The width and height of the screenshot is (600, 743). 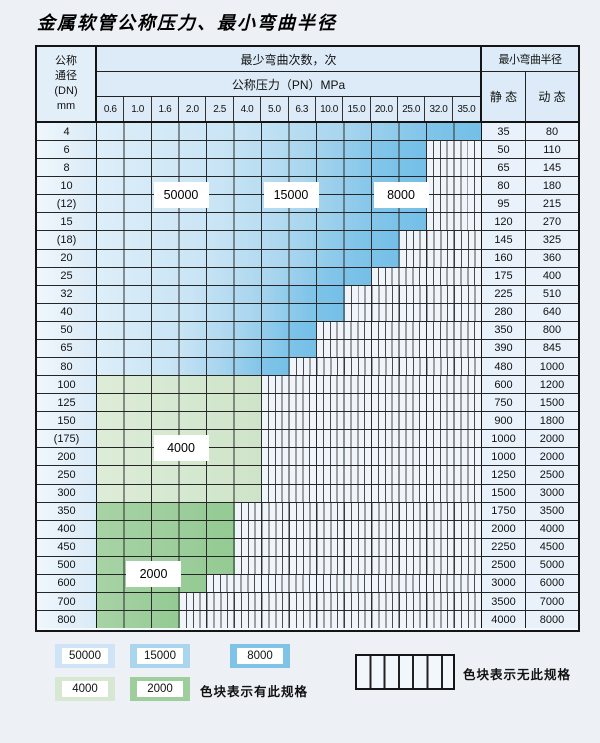 I want to click on static-value-cell: 1750, so click(x=504, y=511).